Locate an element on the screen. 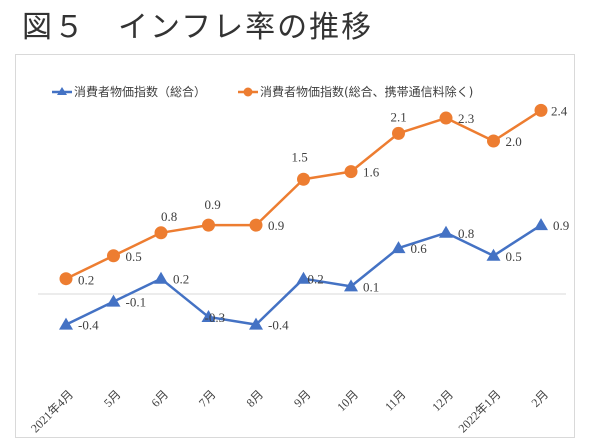 The height and width of the screenshot is (446, 600). x-tick-label: 2021年4月 is located at coordinates (52, 411).